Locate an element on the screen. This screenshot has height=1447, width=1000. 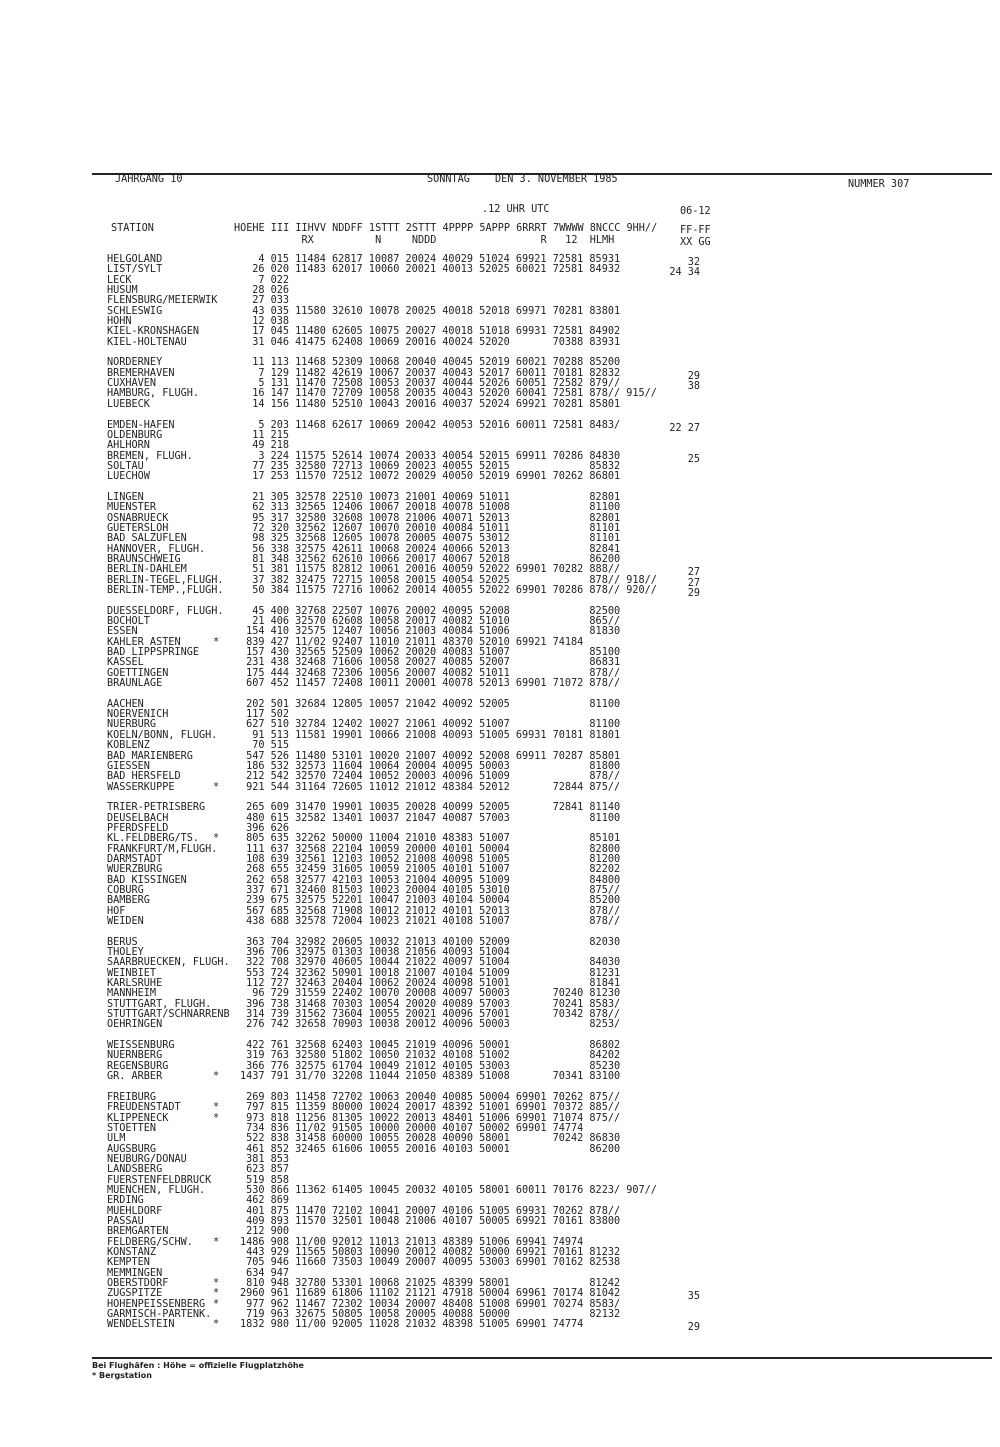
cell-code-group: 52020 is located at coordinates (494, 394).